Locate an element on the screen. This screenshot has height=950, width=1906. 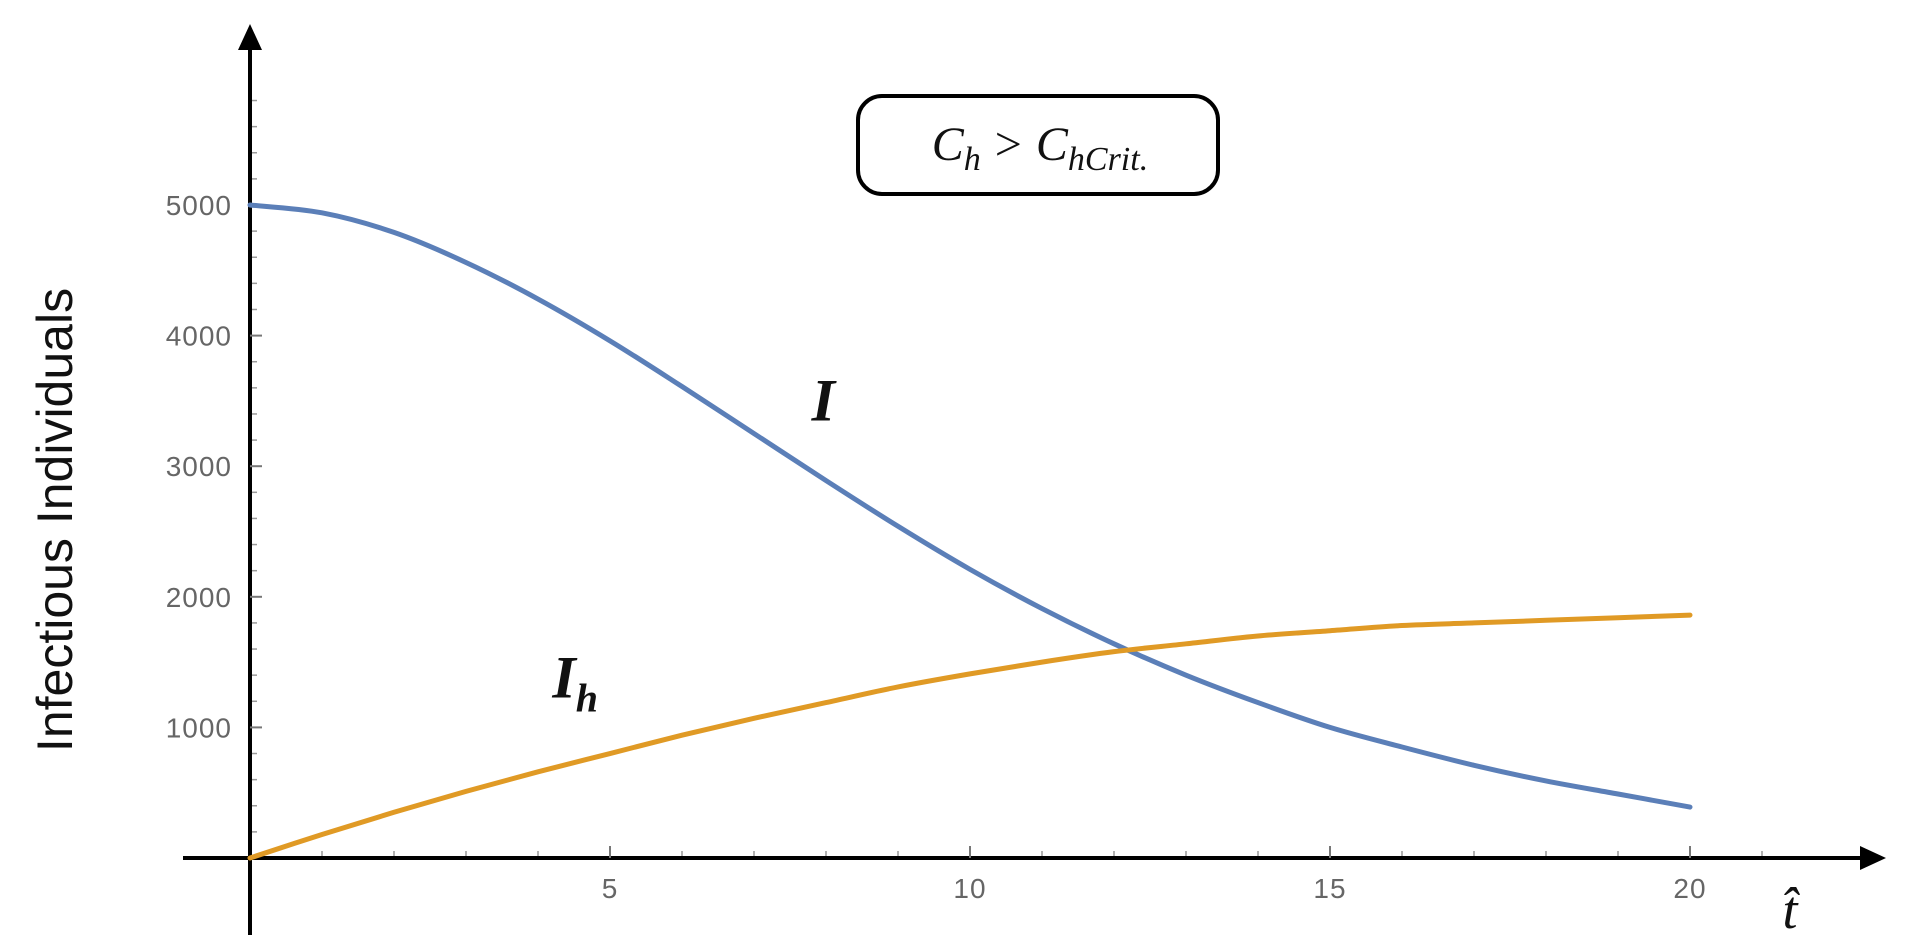
x-tick-label: 10 is located at coordinates (969, 888).